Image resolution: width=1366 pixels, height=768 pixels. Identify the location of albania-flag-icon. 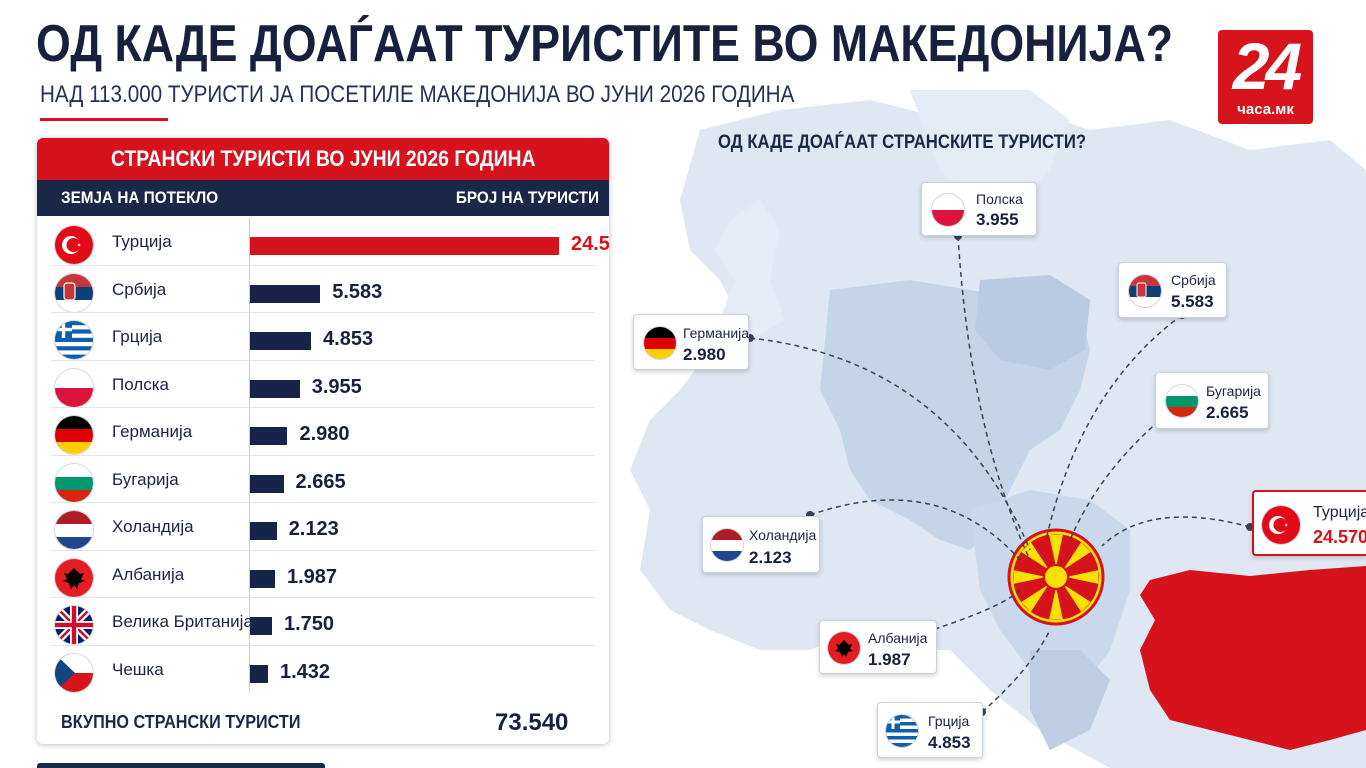
(74, 577).